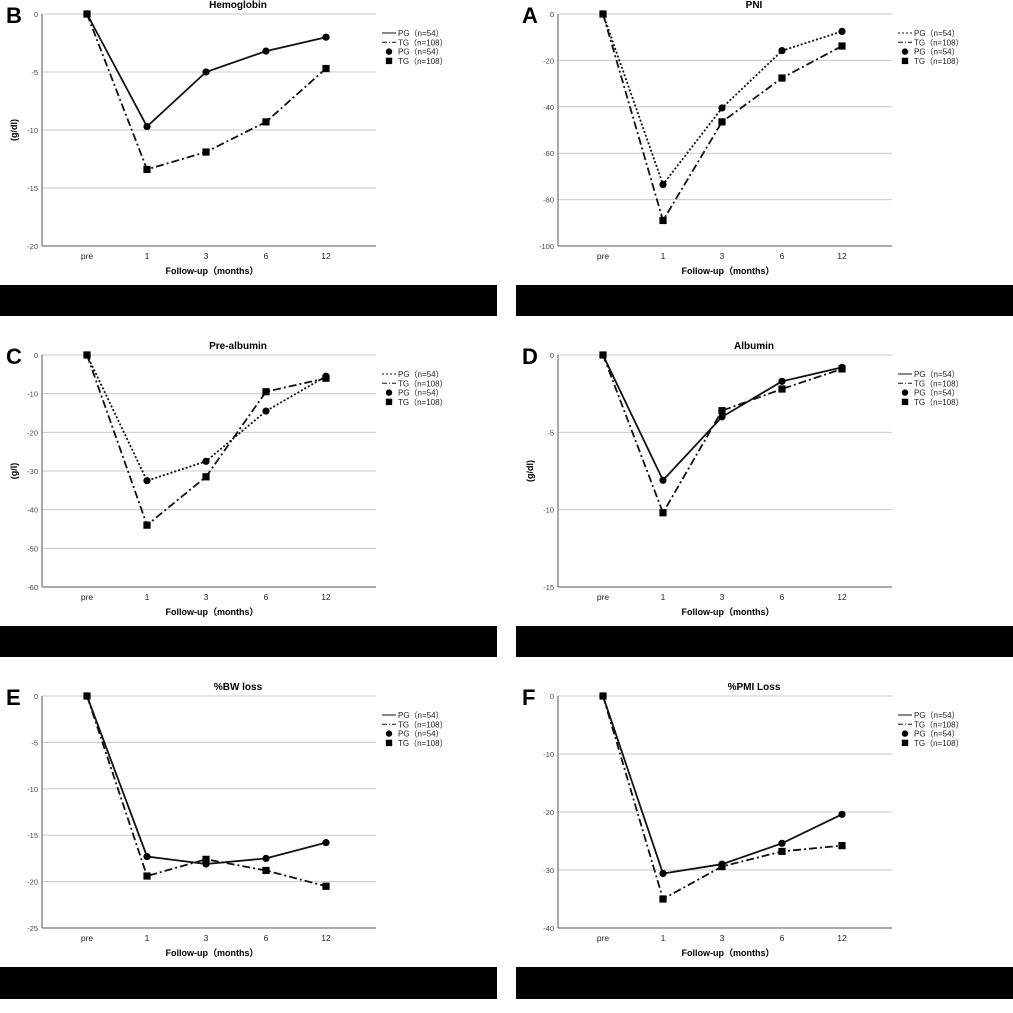 This screenshot has height=1013, width=1013. What do you see at coordinates (14, 15) in the screenshot?
I see `panel-letter: B` at bounding box center [14, 15].